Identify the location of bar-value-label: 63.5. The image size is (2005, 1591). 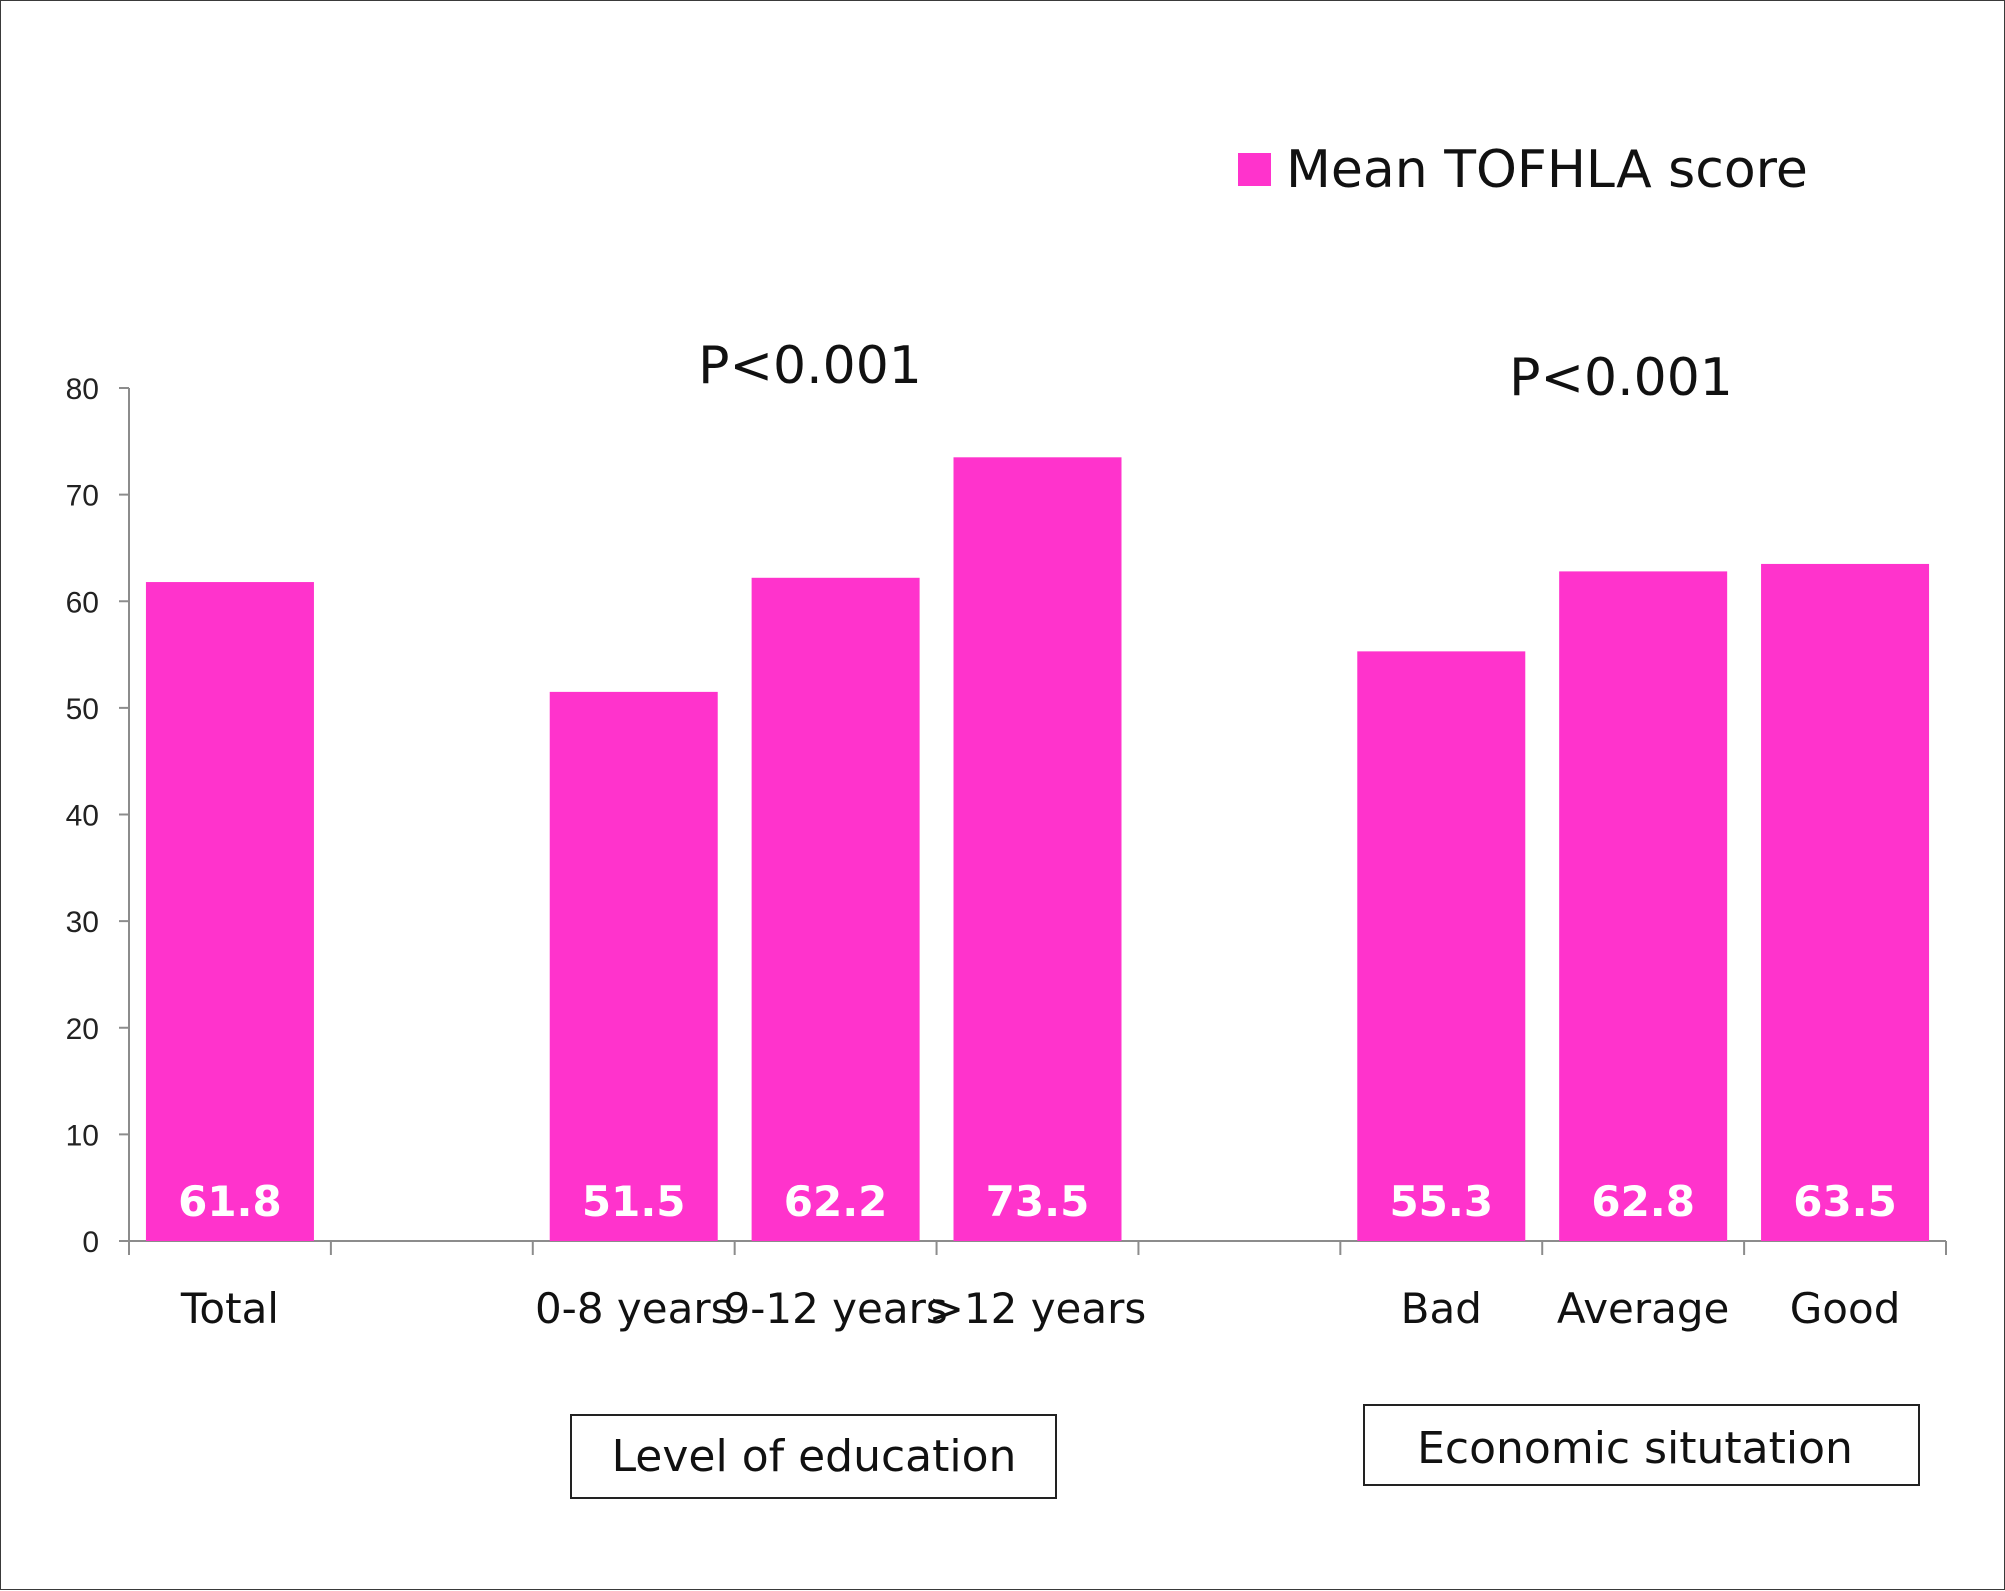
(1845, 1201).